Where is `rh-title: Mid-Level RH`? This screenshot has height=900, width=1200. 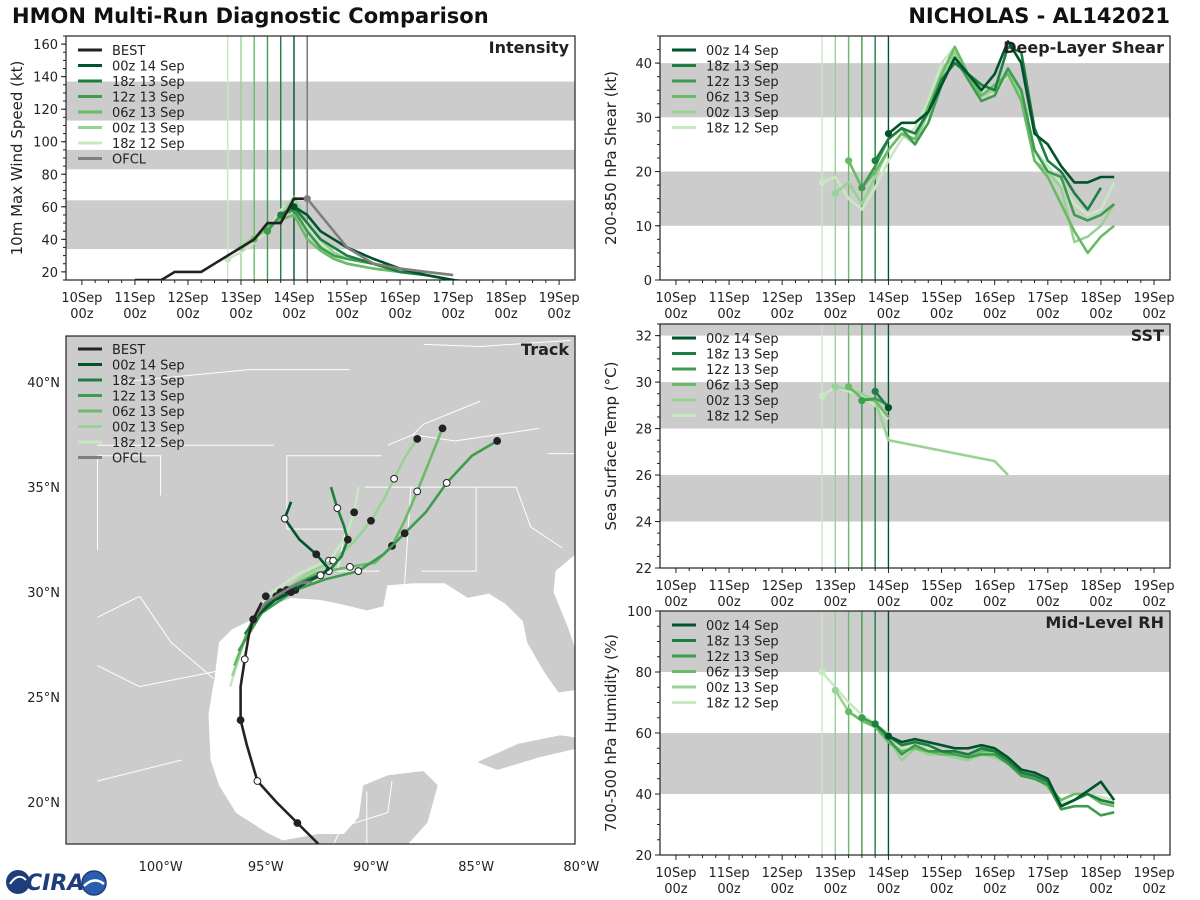 rh-title: Mid-Level RH is located at coordinates (1104, 622).